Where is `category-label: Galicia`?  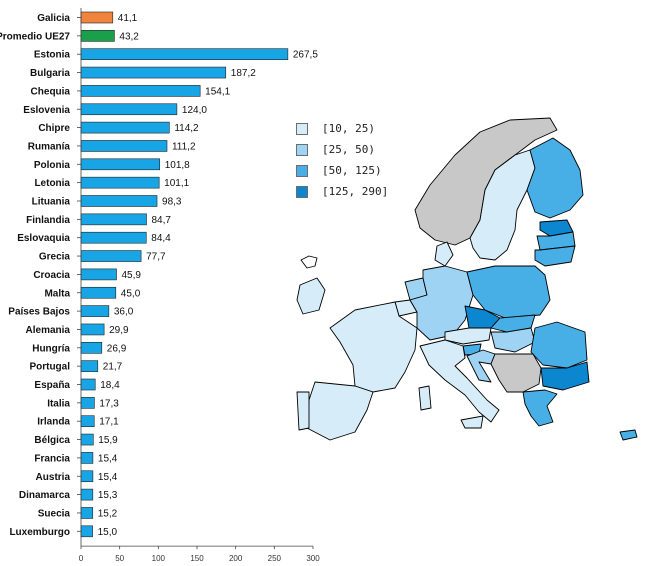
category-label: Galicia is located at coordinates (53, 18).